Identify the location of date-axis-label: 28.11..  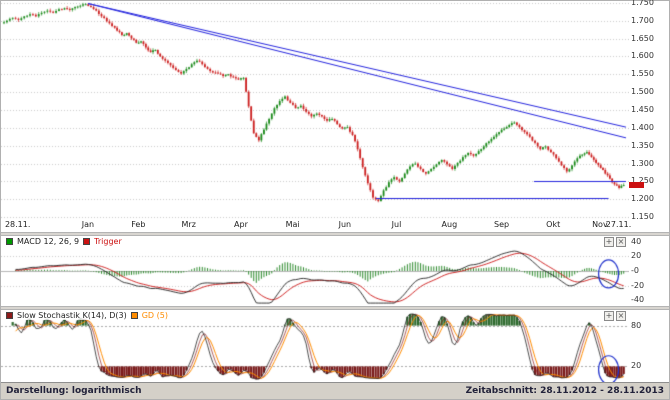
(17, 224).